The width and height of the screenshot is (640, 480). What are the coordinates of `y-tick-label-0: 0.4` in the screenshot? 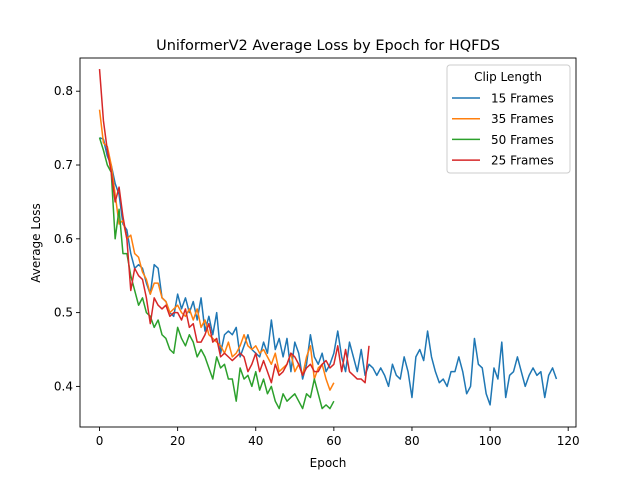 It's located at (63, 386).